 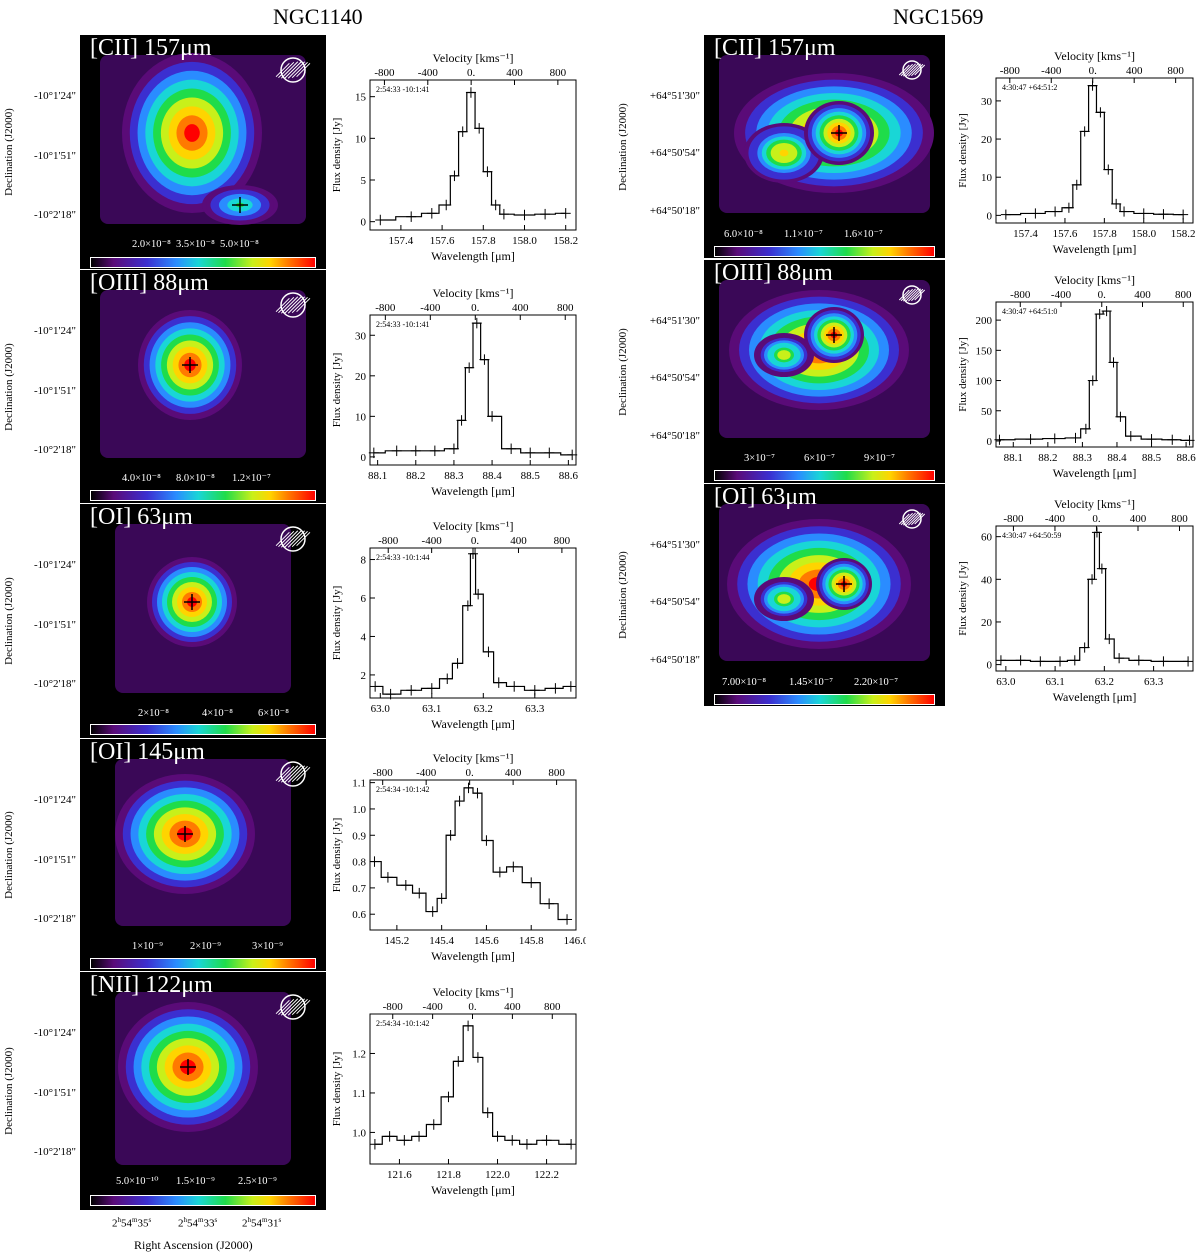 I want to click on x-tick-label: 88.4, so click(x=492, y=476).